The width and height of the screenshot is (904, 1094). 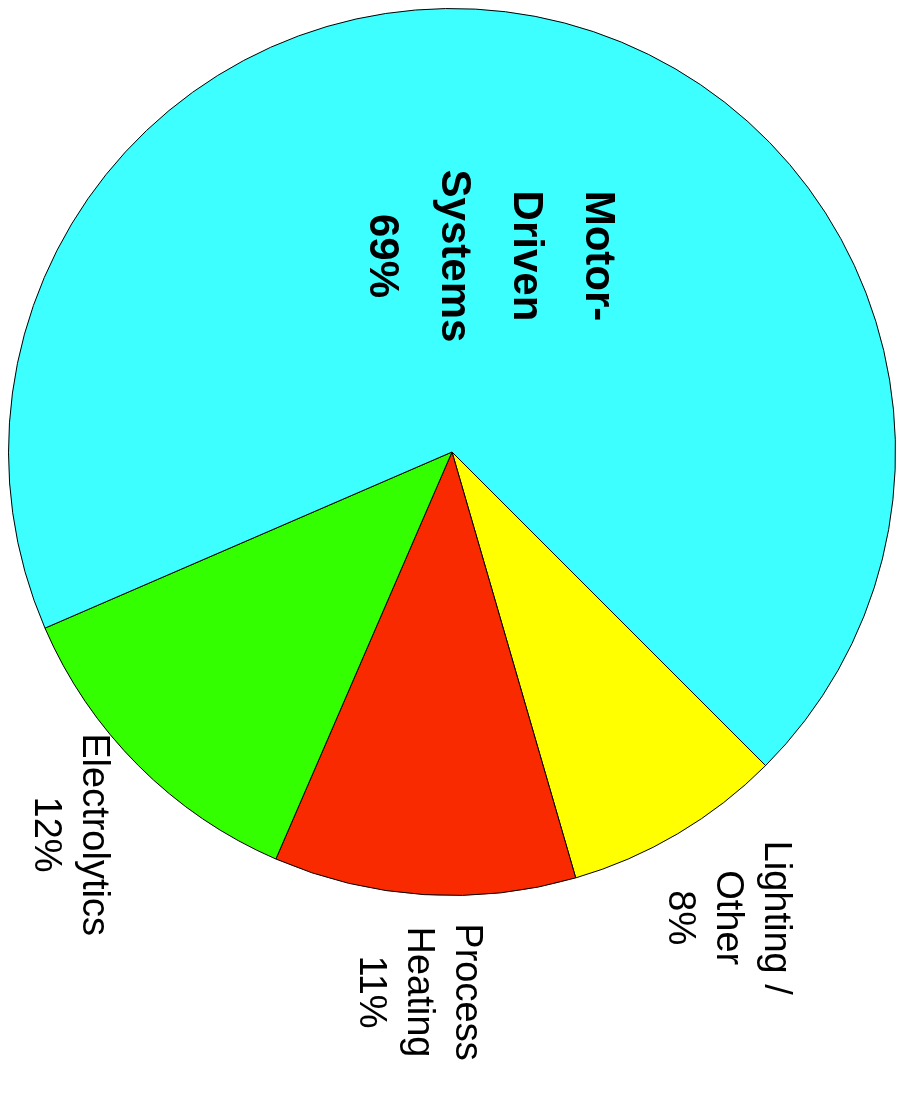 I want to click on slice-label: Electrolytics, so click(x=95, y=834).